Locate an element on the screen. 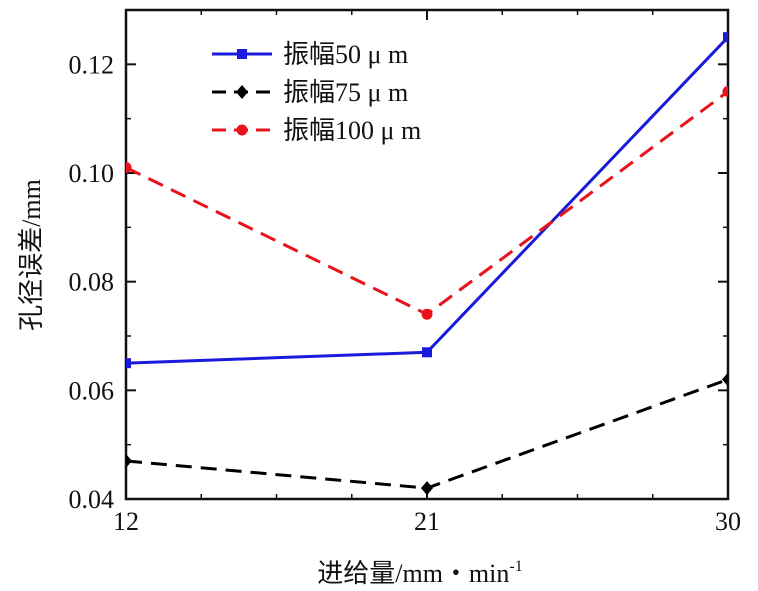  y-tick-label: 0.06 is located at coordinates (92, 390).